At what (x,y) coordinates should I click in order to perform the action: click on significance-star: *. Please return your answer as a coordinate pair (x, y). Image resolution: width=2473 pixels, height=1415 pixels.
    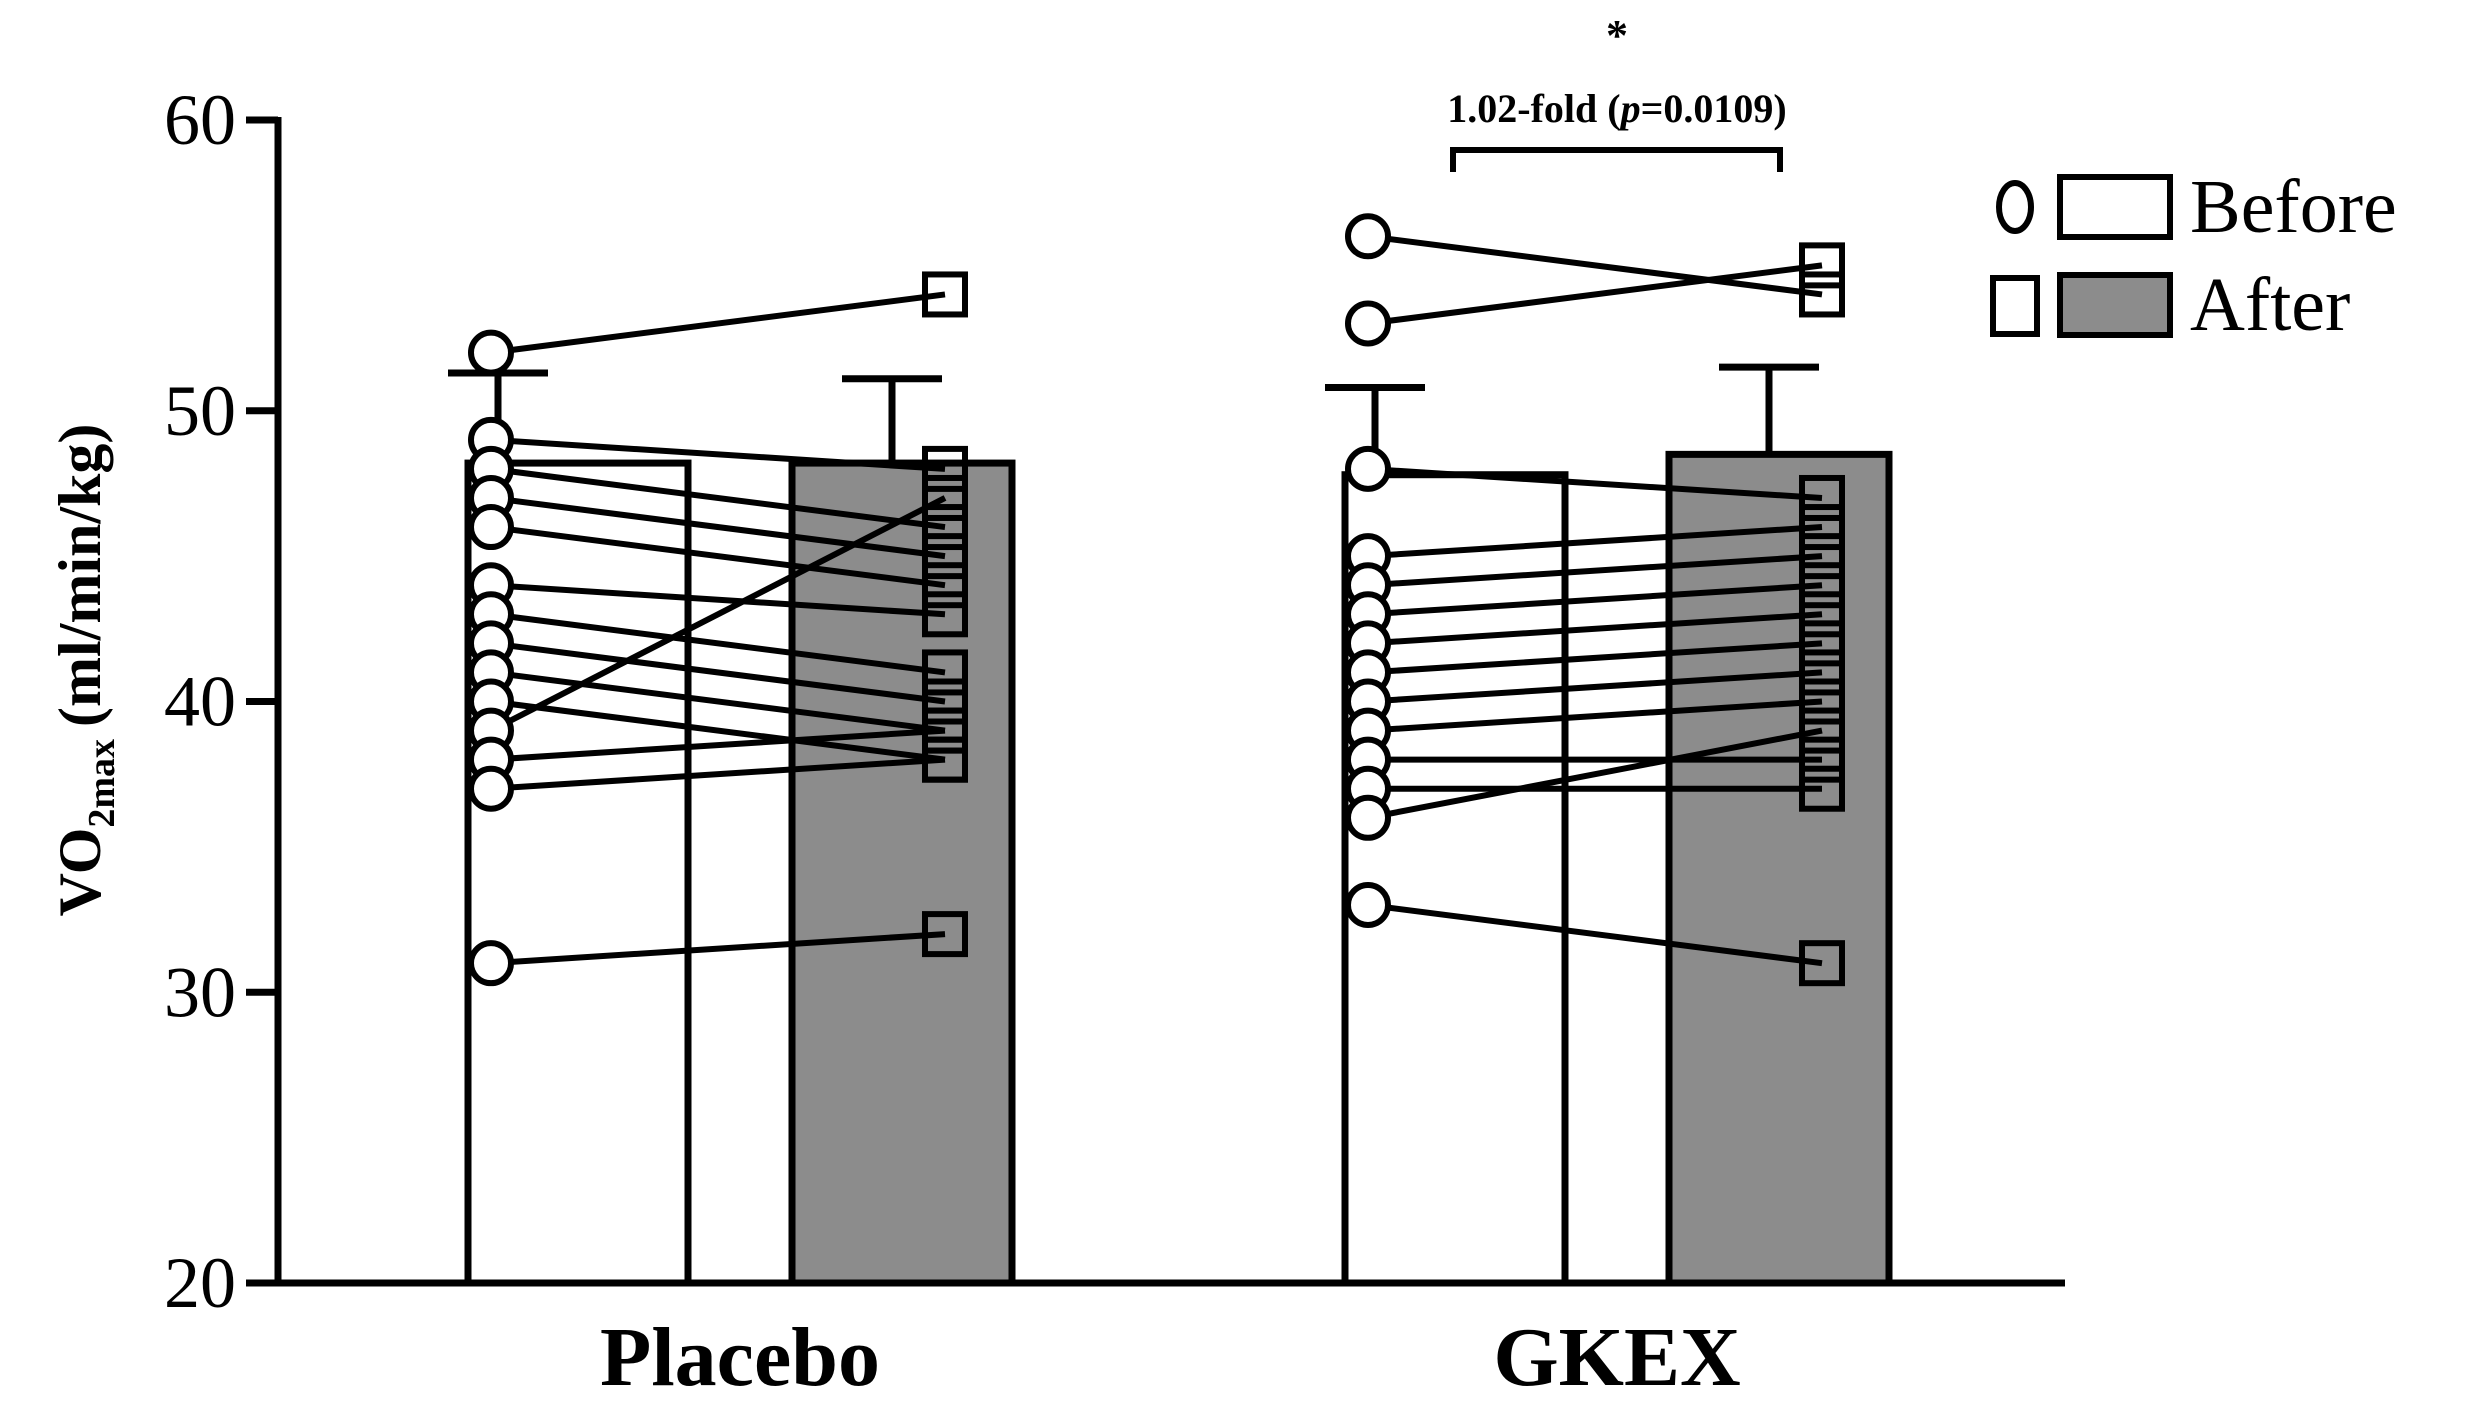
    Looking at the image, I should click on (1617, 35).